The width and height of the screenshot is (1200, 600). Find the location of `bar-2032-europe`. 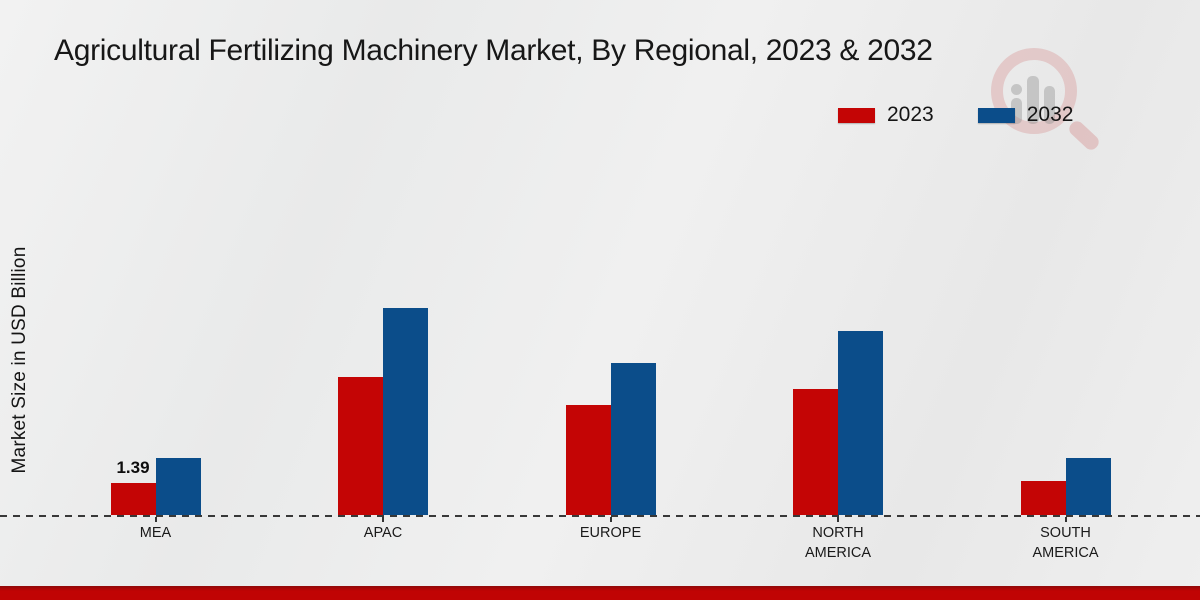

bar-2032-europe is located at coordinates (633, 439).